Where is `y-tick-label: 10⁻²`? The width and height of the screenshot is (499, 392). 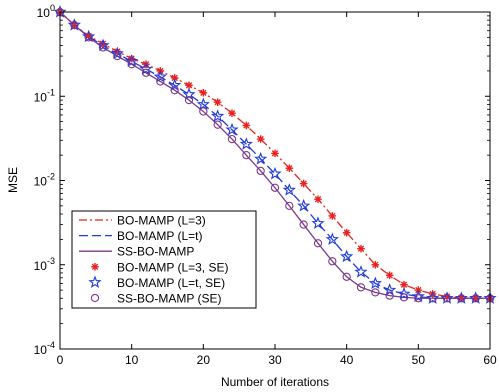
y-tick-label: 10⁻² is located at coordinates (44, 180).